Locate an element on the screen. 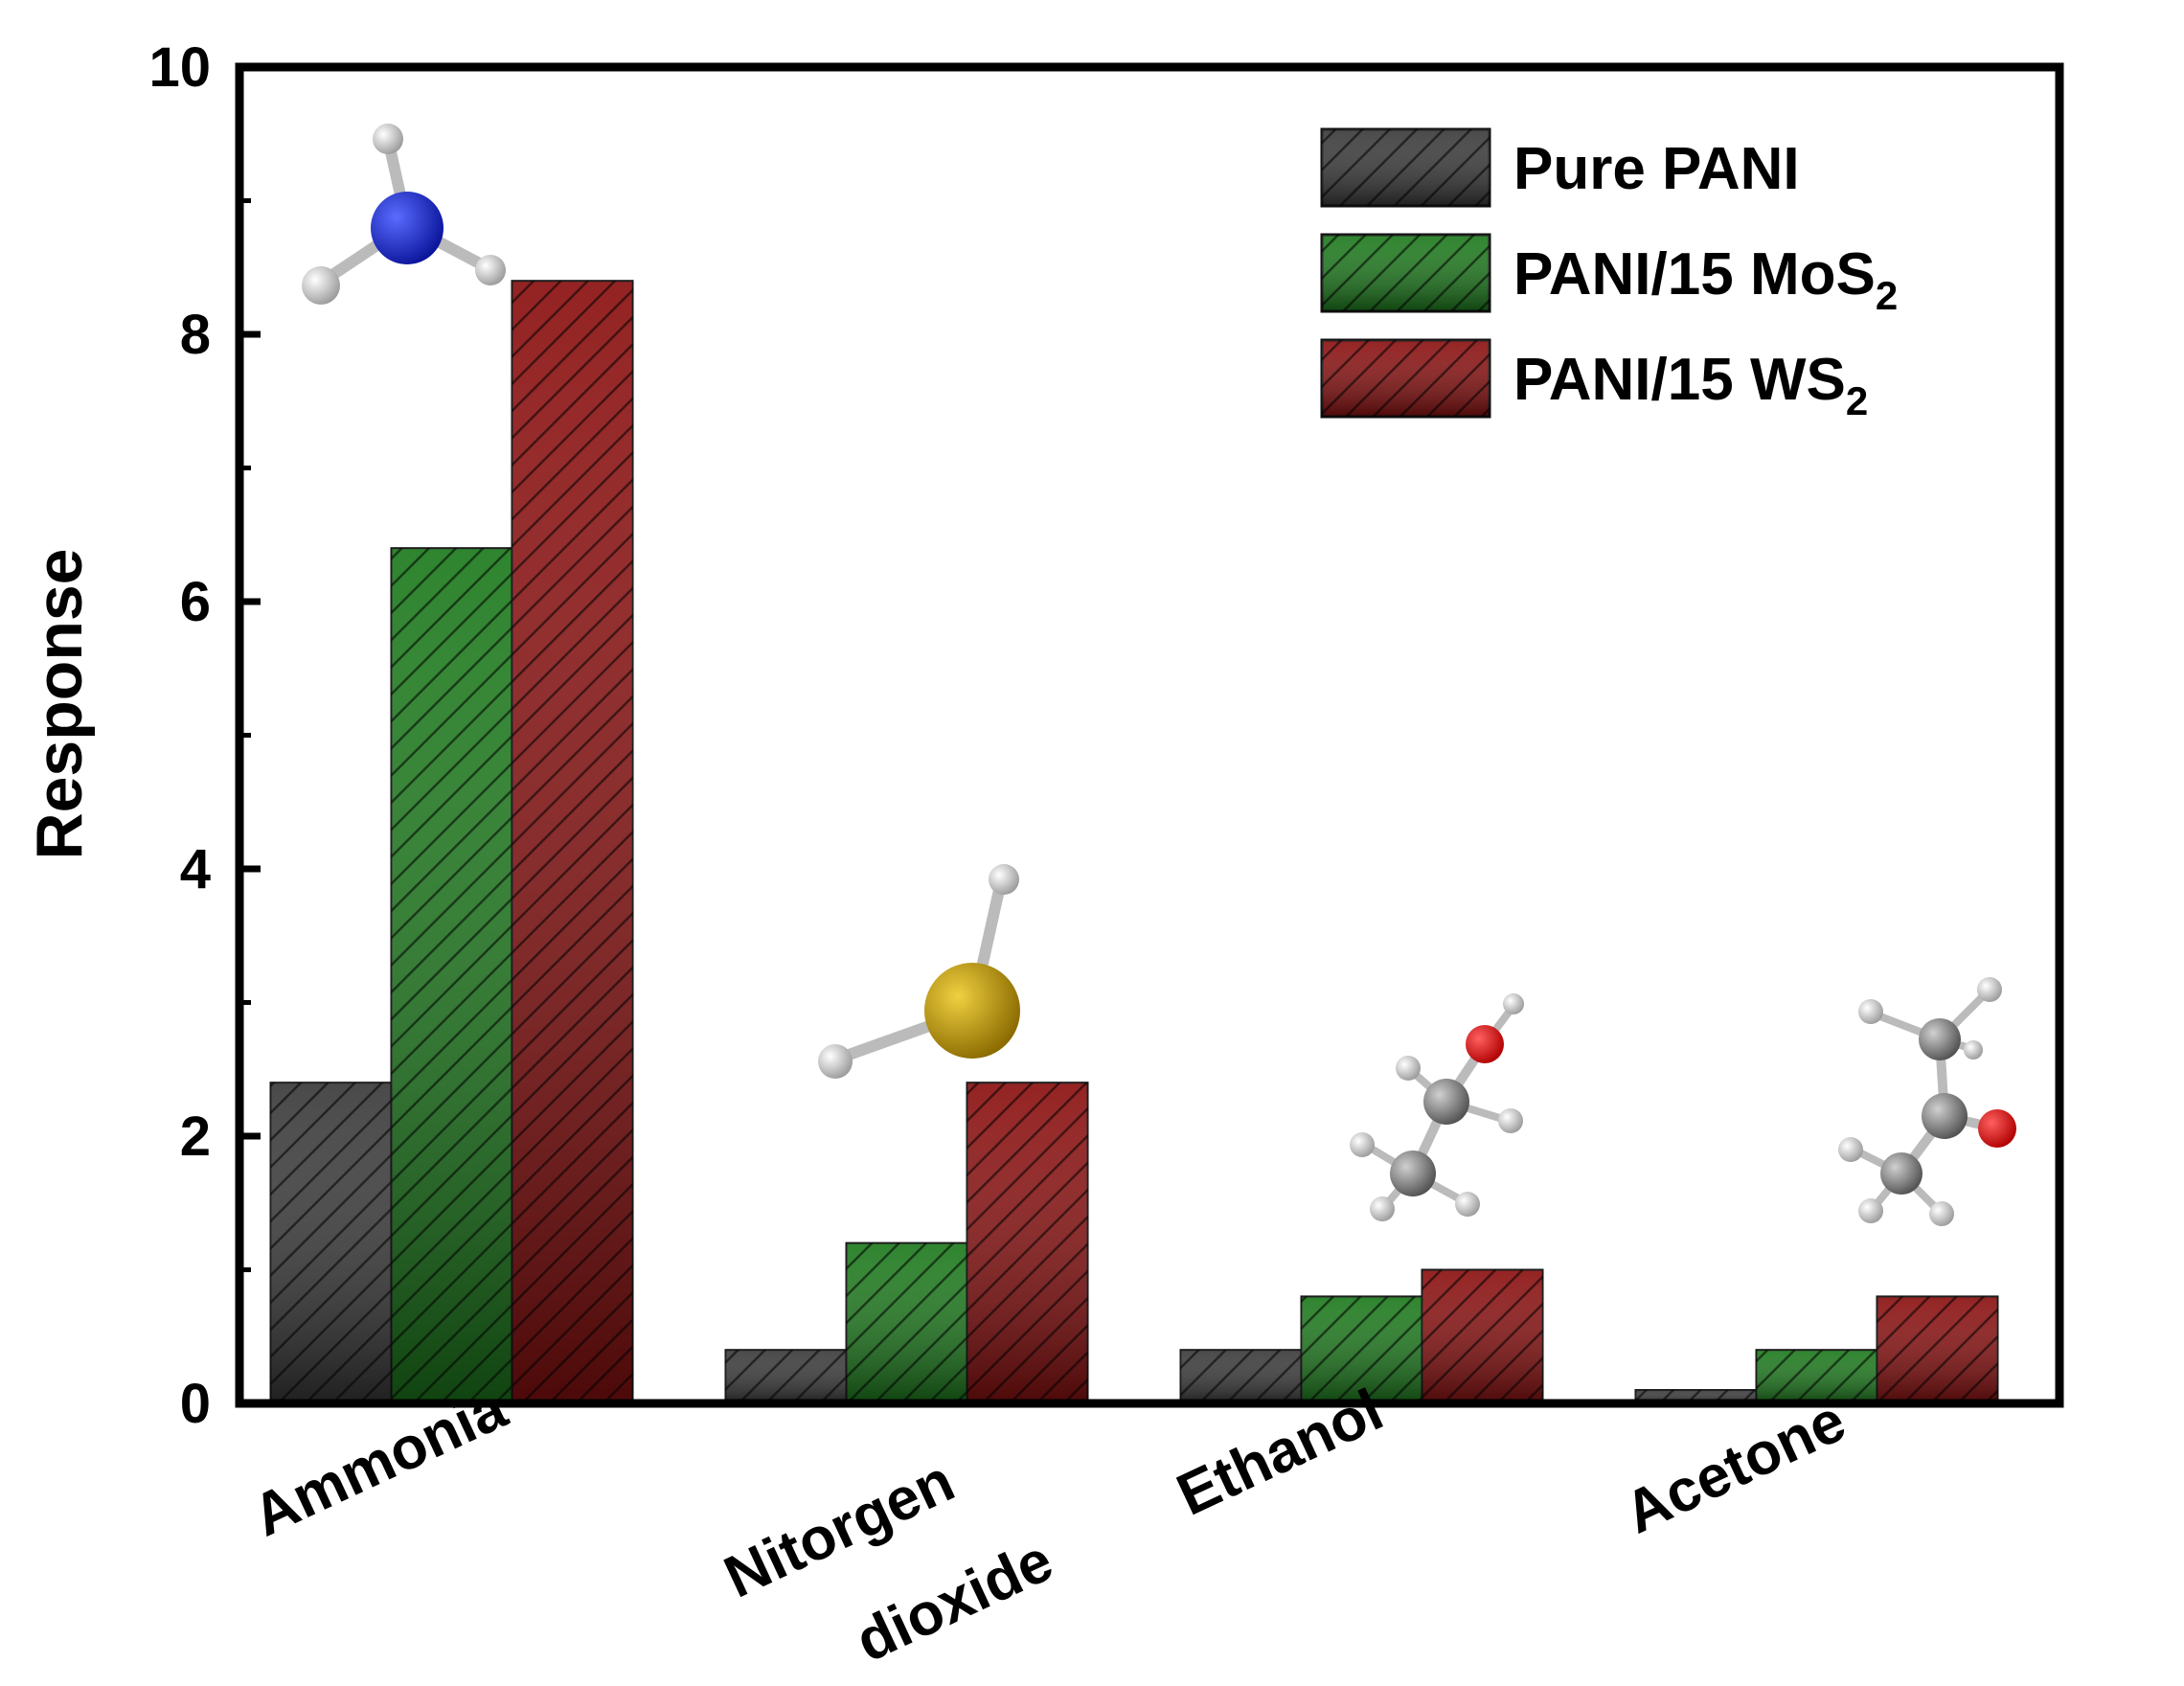 Image resolution: width=2184 pixels, height=1686 pixels. y-tick-label: 10 is located at coordinates (179, 67).